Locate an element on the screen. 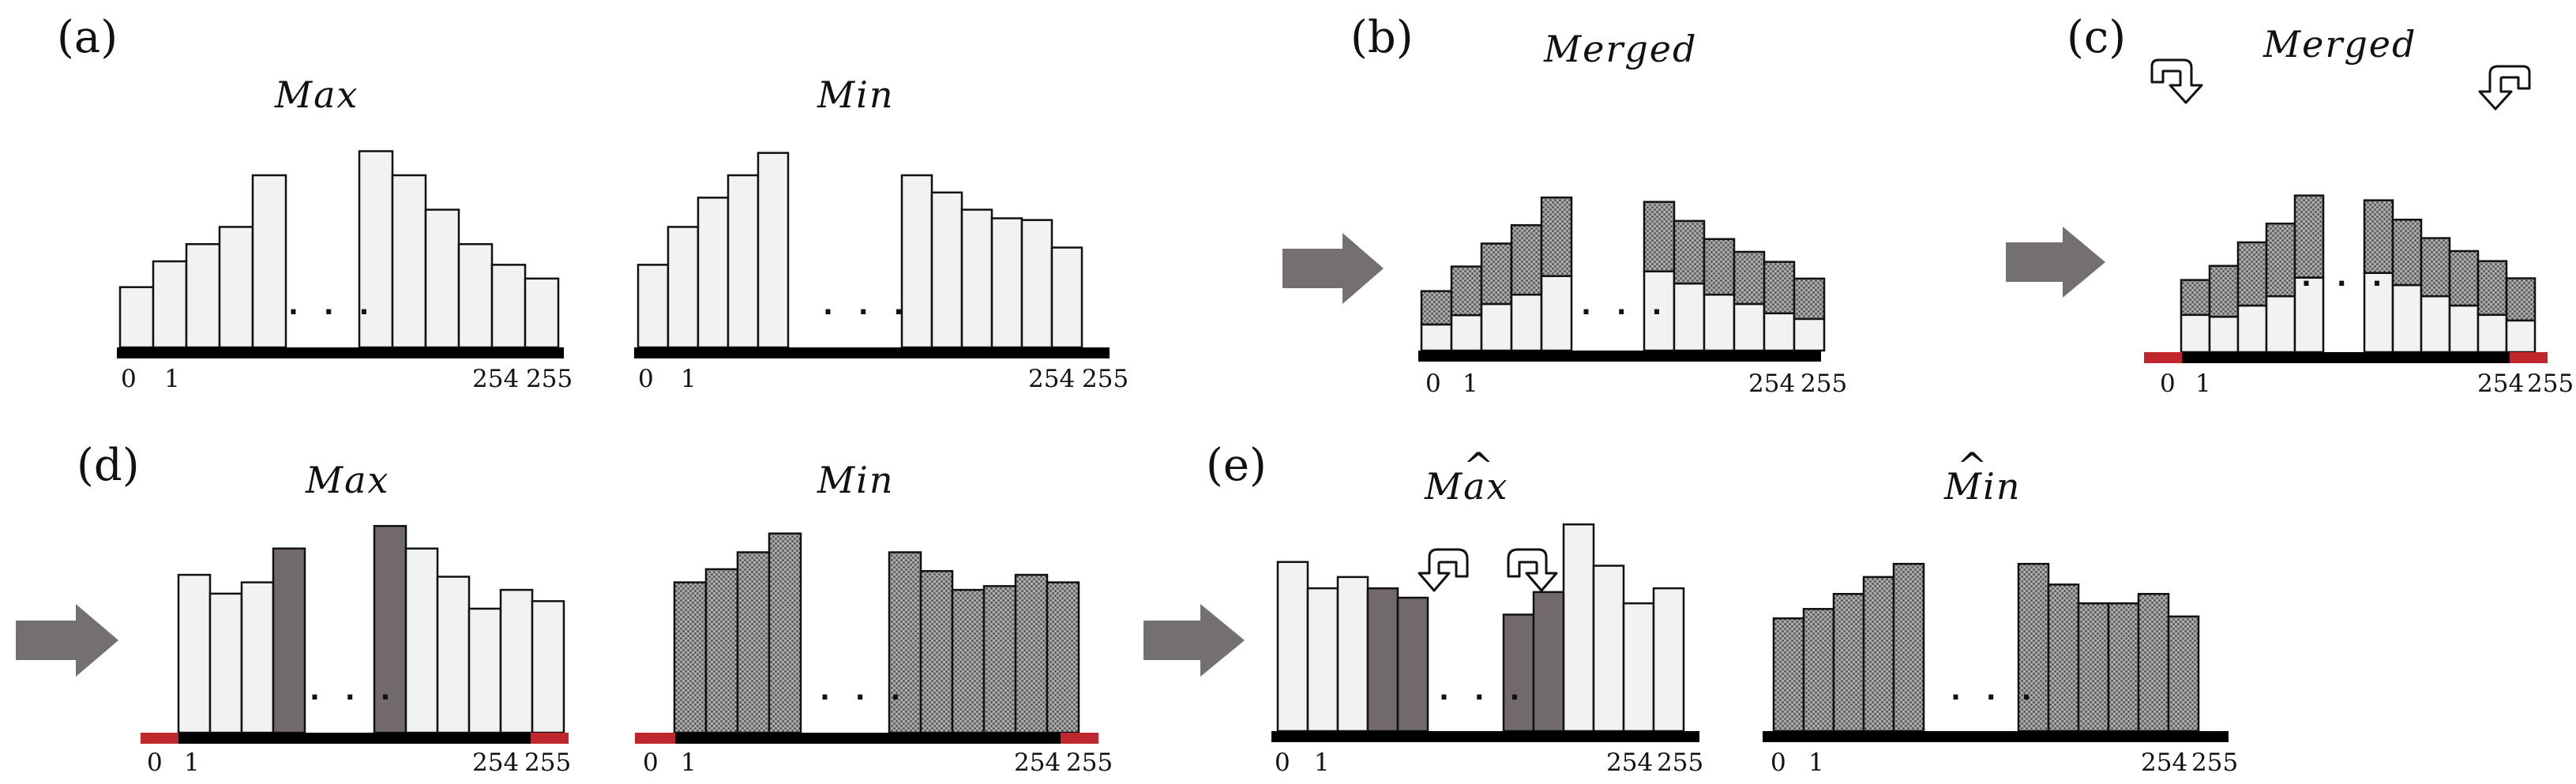 Image resolution: width=2576 pixels, height=784 pixels. panel-c-tick-0: 0 is located at coordinates (2168, 383).